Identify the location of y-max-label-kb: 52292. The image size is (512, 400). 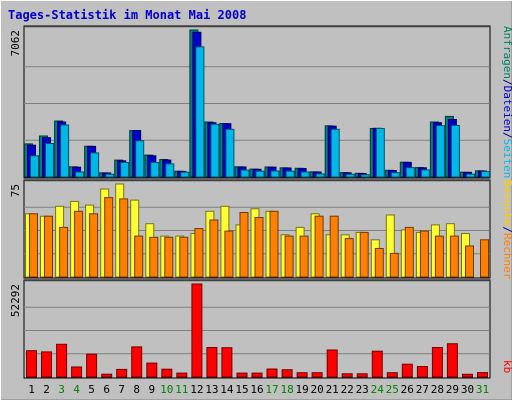
(15, 300).